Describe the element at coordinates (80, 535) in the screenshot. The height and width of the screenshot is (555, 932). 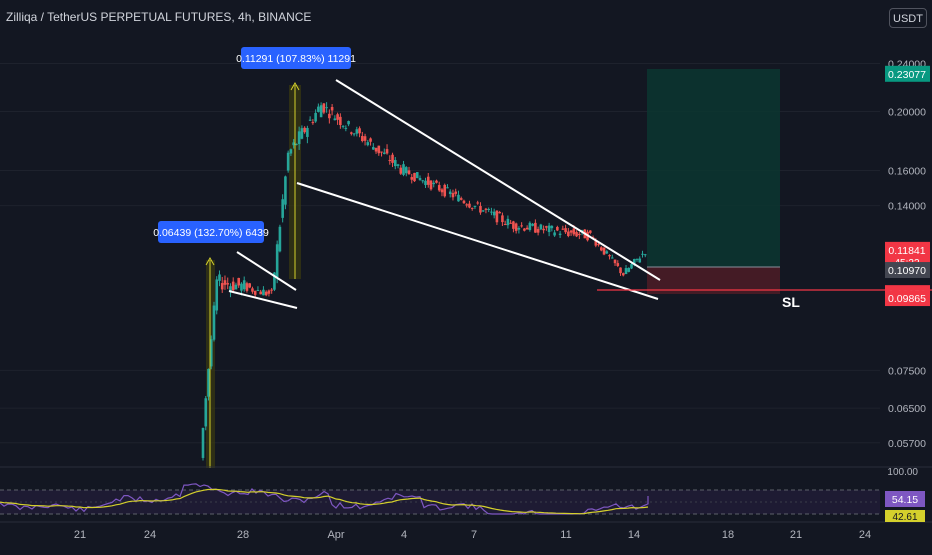
I see `time-tick: 21` at that location.